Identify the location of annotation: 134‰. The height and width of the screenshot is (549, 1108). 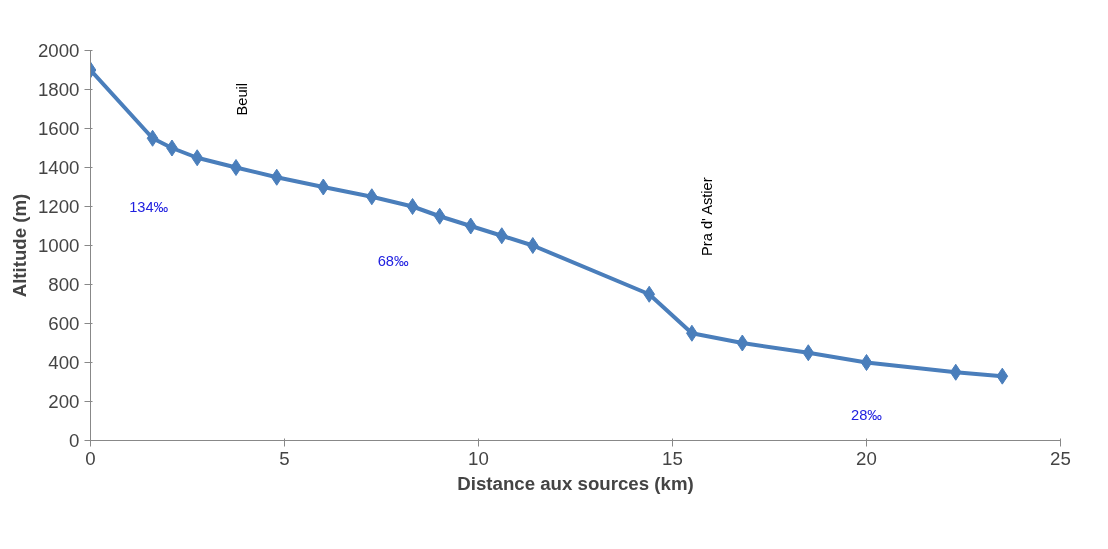
(149, 206).